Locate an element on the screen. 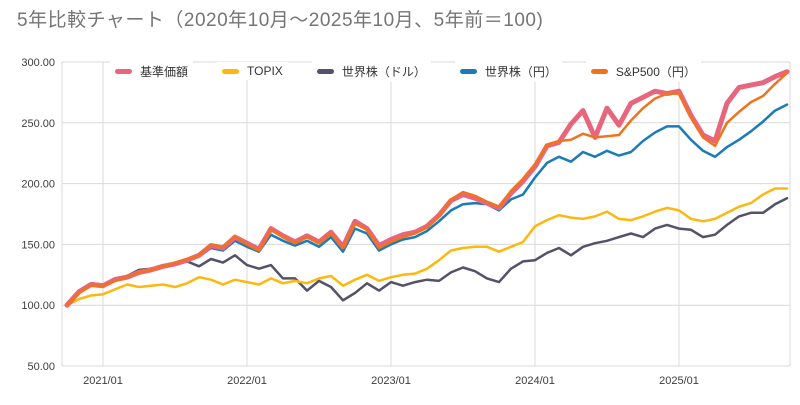 The image size is (800, 405). y-tick-label: 150.00 is located at coordinates (38, 245).